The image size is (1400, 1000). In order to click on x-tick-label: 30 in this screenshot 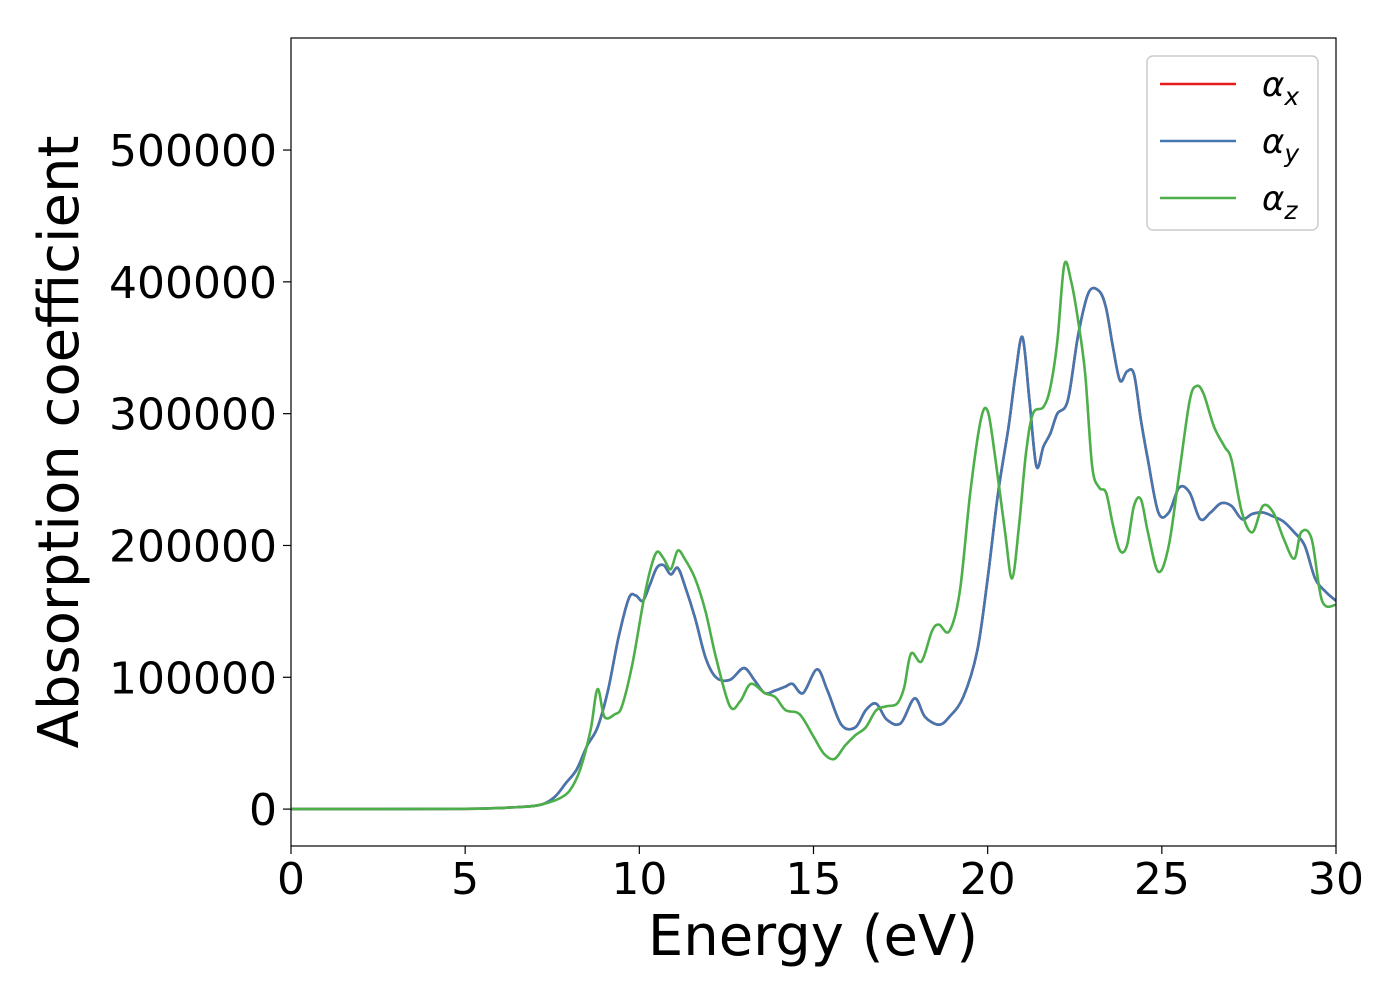, I will do `click(1336, 879)`.